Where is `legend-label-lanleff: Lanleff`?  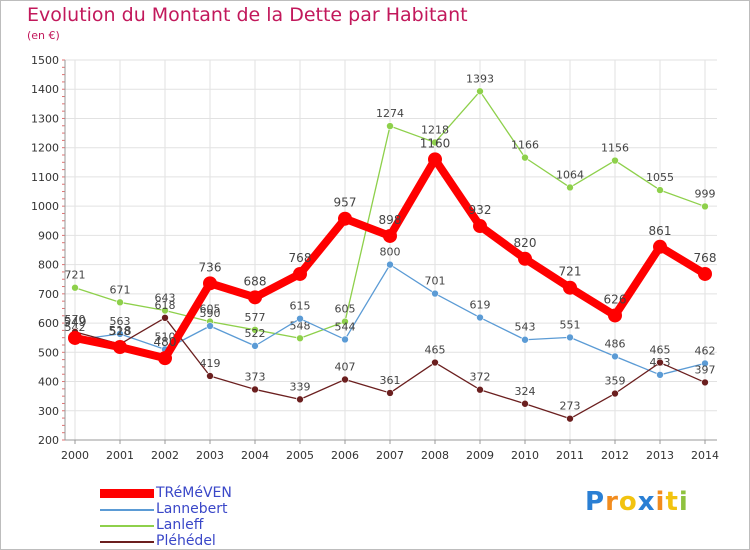
legend-label-lanleff: Lanleff is located at coordinates (180, 525).